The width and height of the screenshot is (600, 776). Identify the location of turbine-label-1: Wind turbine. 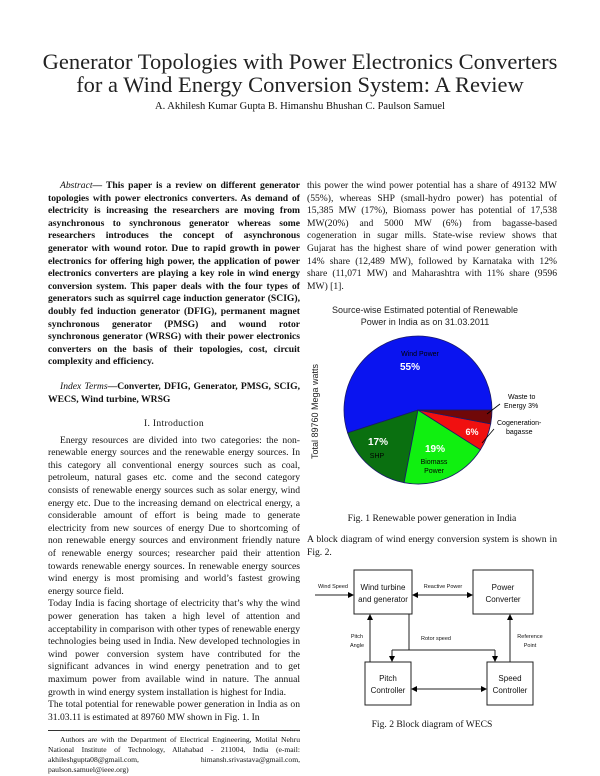
(383, 587).